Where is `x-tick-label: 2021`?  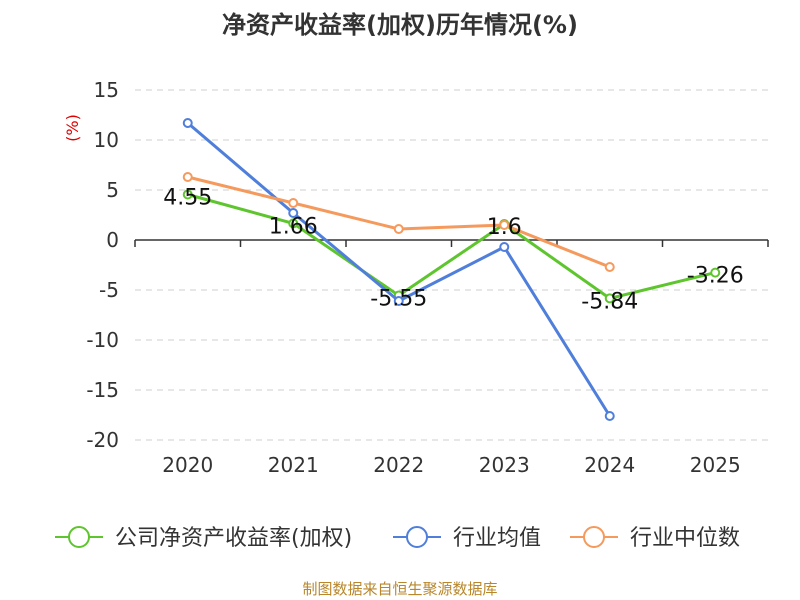
x-tick-label: 2021 is located at coordinates (293, 465).